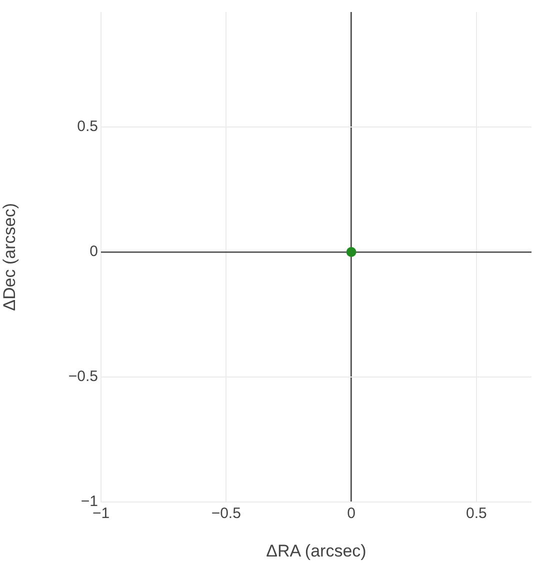 This screenshot has height=566, width=537. Describe the element at coordinates (94, 251) in the screenshot. I see `y-tick-label: 0` at that location.